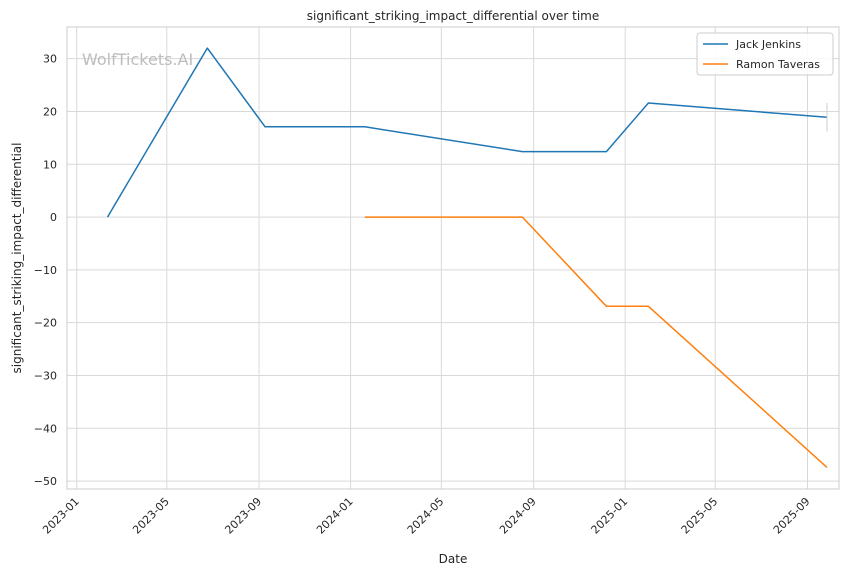 This screenshot has height=579, width=850. What do you see at coordinates (778, 64) in the screenshot?
I see `legend-label-ramon-taveras: Ramon Taveras` at bounding box center [778, 64].